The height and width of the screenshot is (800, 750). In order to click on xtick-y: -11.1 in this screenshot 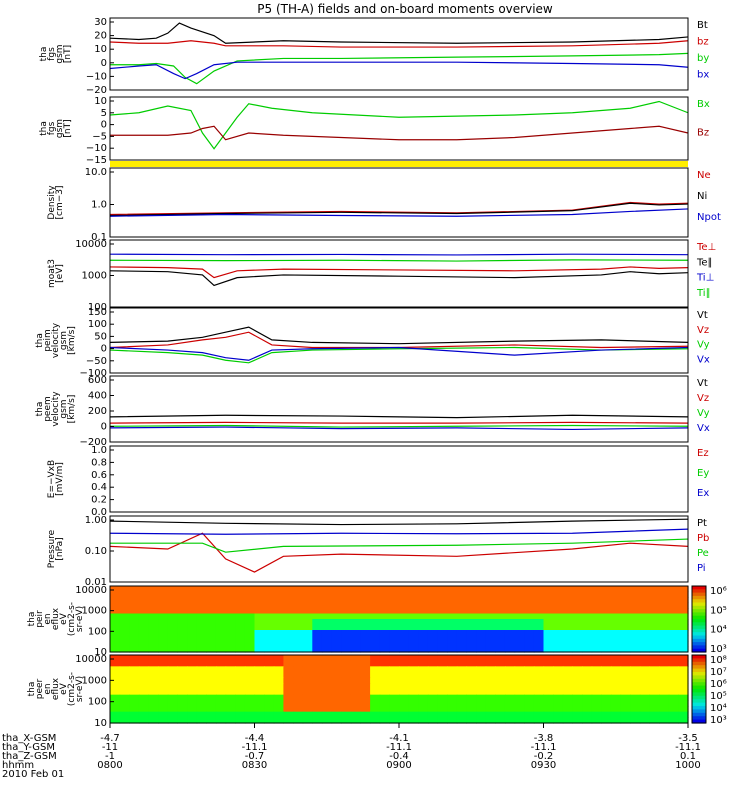, I will do `click(688, 747)`.